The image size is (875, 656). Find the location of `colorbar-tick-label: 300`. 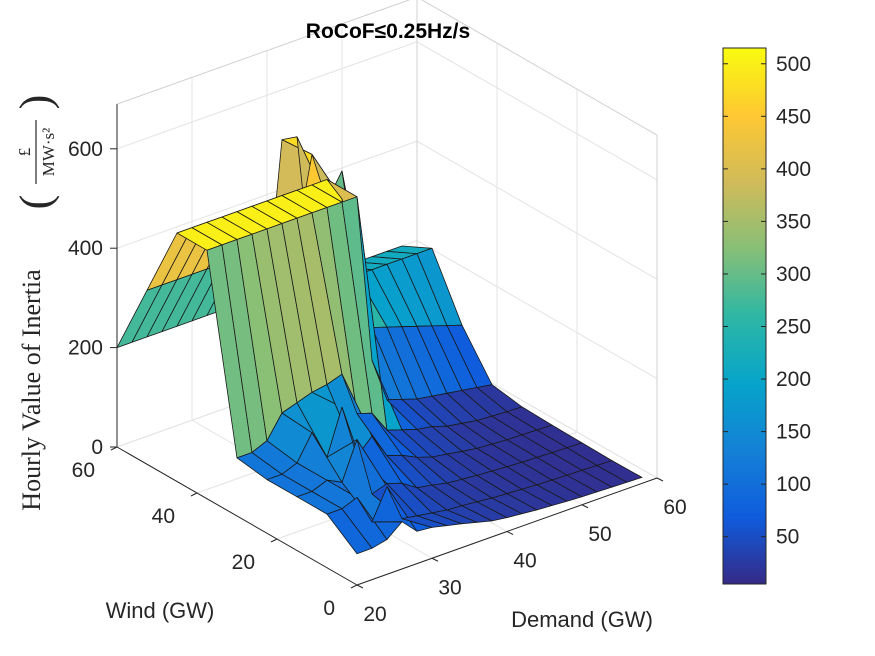

colorbar-tick-label: 300 is located at coordinates (793, 274).